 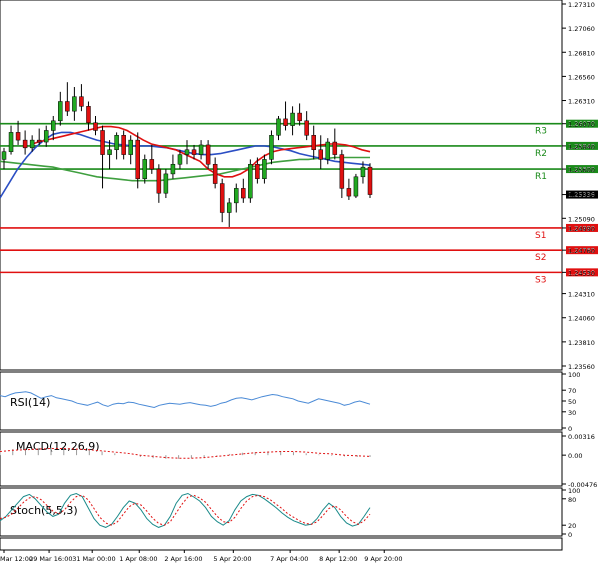 I want to click on stoch-y-tick-label: 100, so click(x=574, y=491).